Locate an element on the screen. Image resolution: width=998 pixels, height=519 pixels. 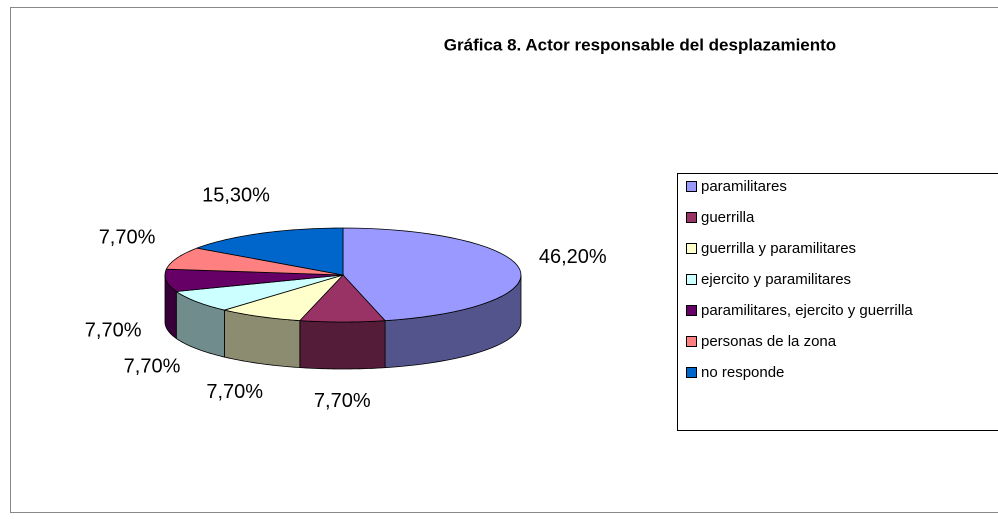
data-label: 46,20% is located at coordinates (573, 257).